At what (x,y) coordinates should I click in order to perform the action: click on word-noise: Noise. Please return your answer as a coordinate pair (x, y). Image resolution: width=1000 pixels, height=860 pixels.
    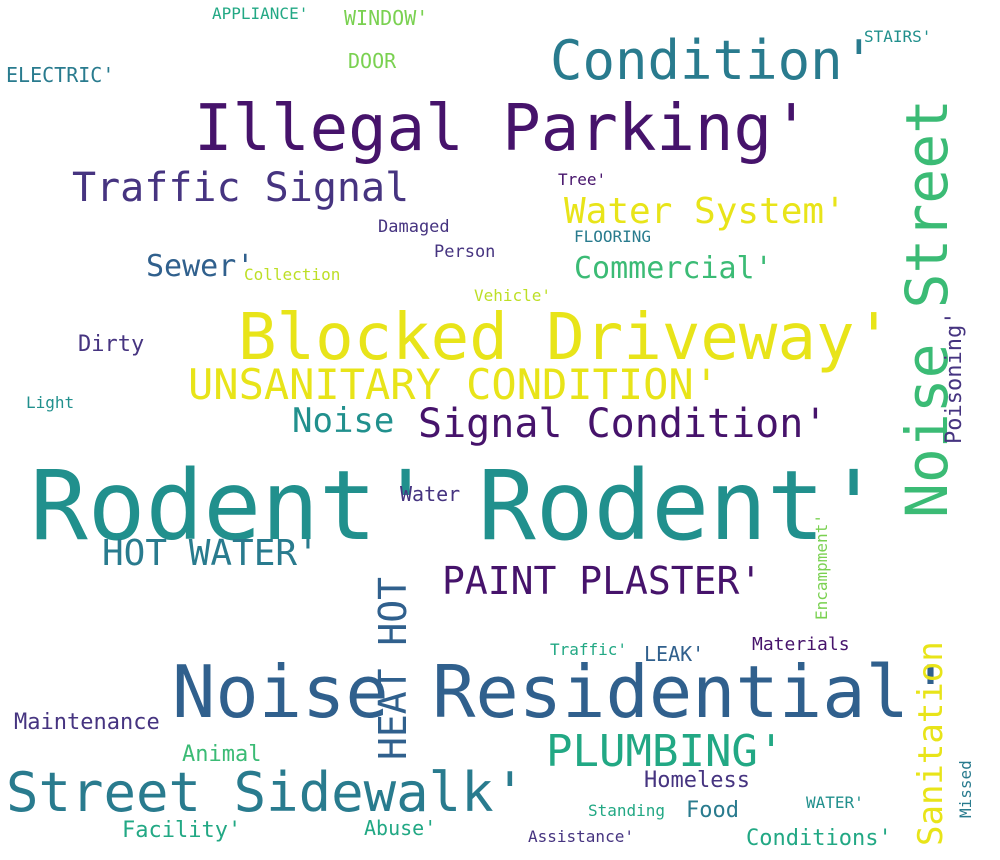
    Looking at the image, I should click on (343, 421).